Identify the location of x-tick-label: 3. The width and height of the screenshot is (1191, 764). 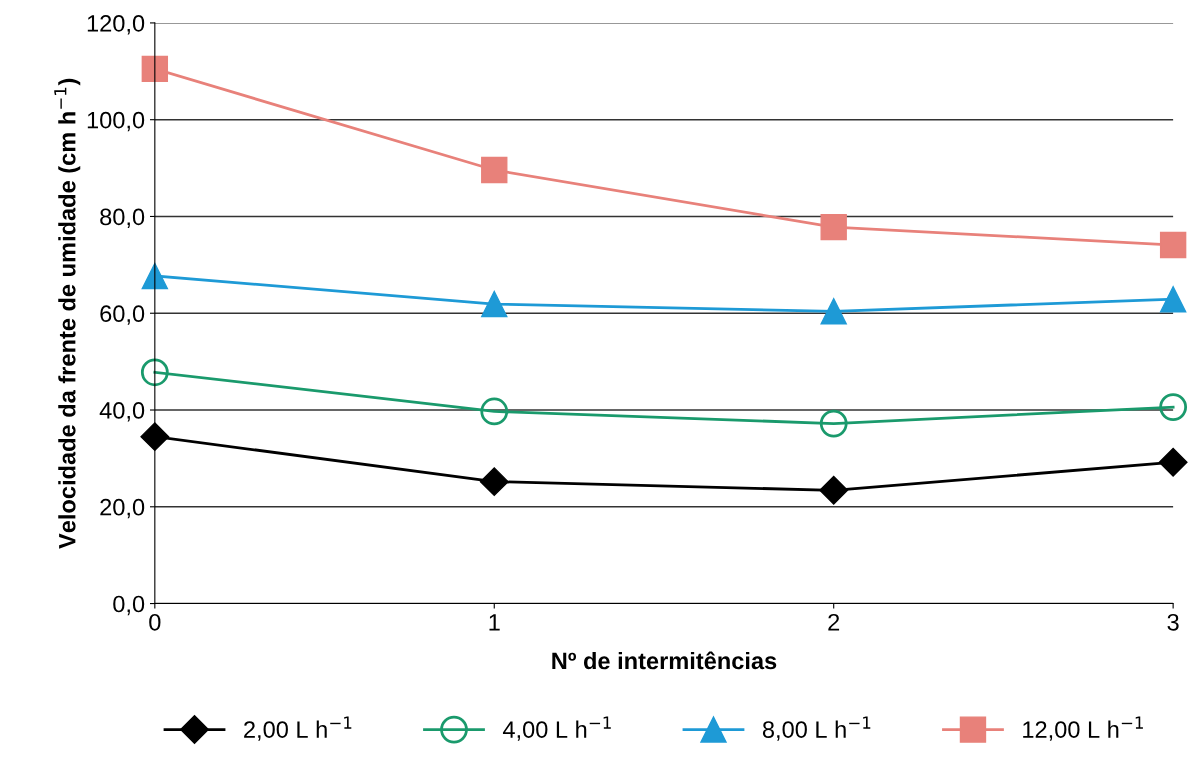
(1173, 622).